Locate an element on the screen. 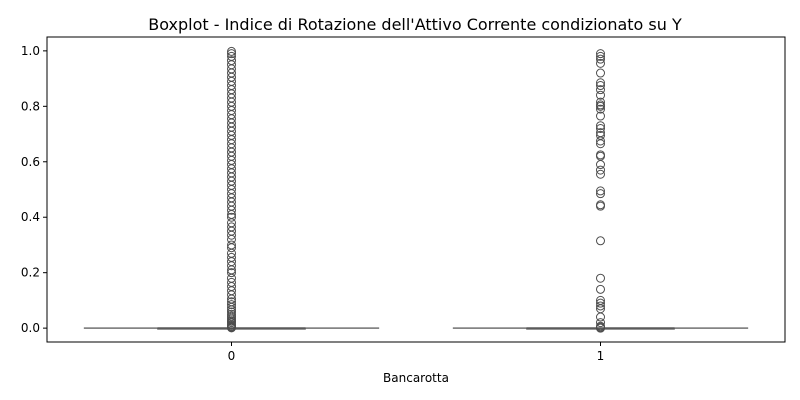 The height and width of the screenshot is (400, 800). y-tick-label: 0.6 is located at coordinates (30, 162).